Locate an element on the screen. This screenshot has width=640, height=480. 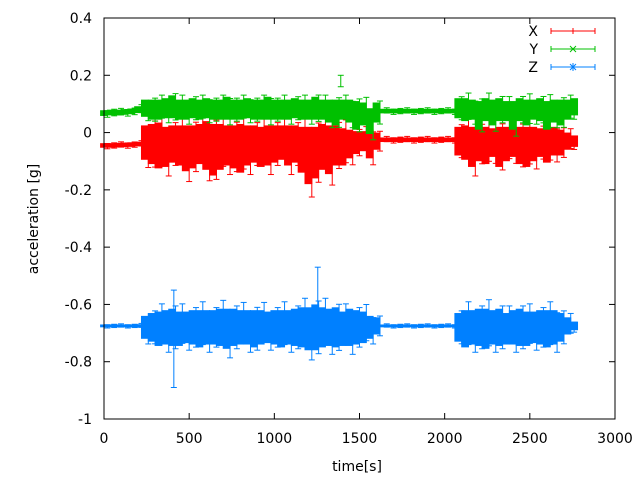
y-tick-label: -0.4 is located at coordinates (78, 248).